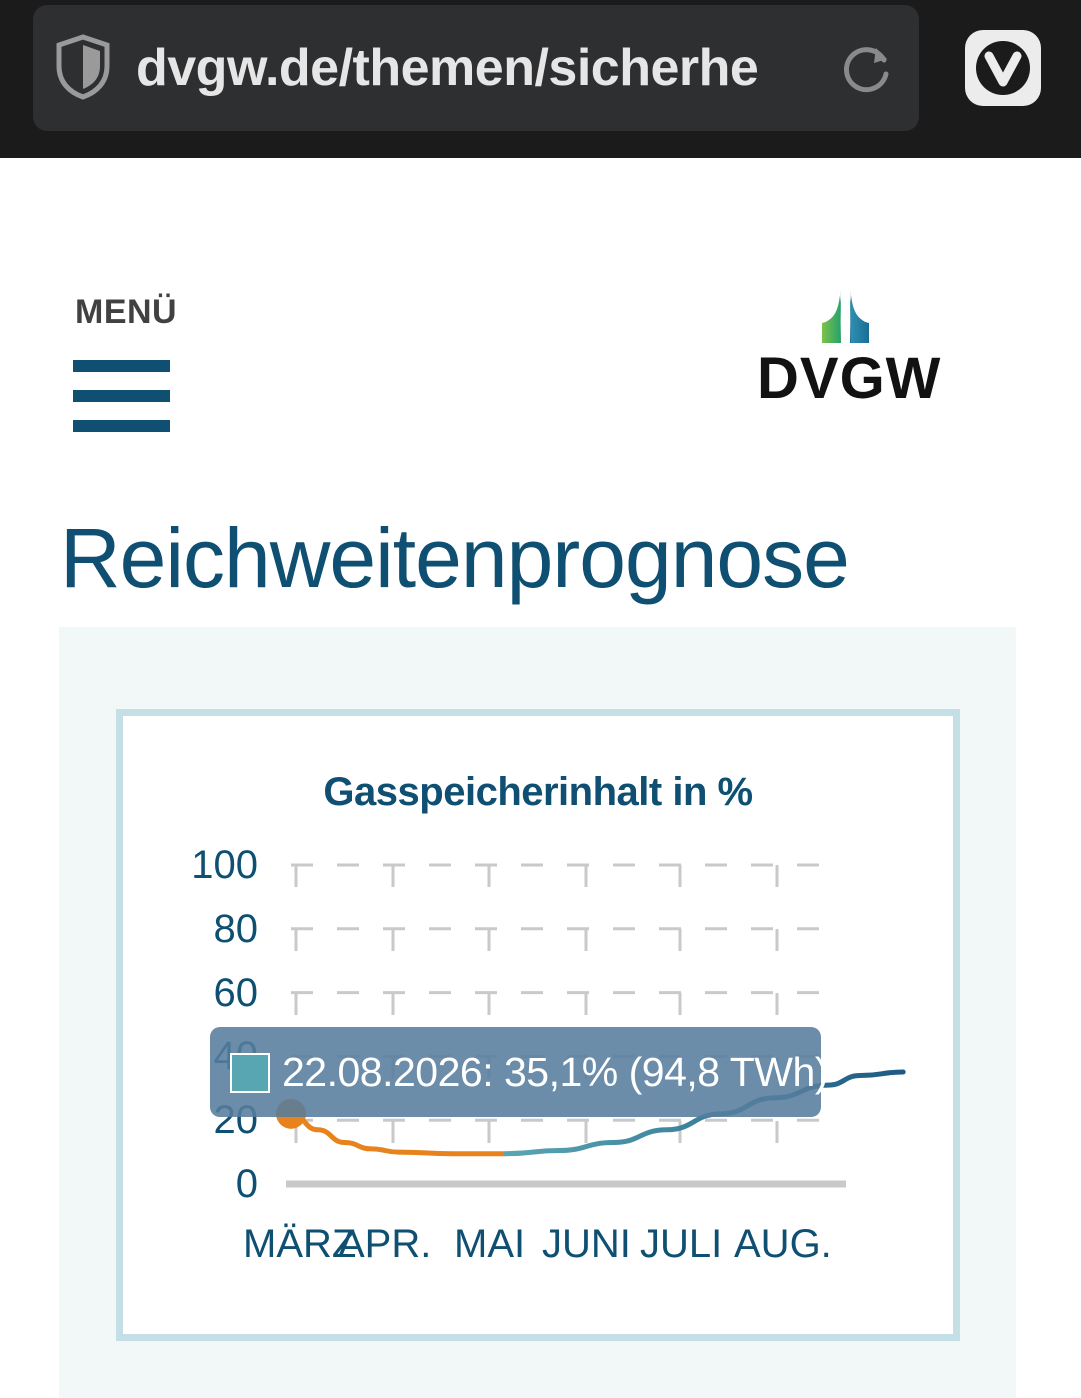 The height and width of the screenshot is (1398, 1081). Describe the element at coordinates (224, 865) in the screenshot. I see `y-tick-label: 100` at that location.